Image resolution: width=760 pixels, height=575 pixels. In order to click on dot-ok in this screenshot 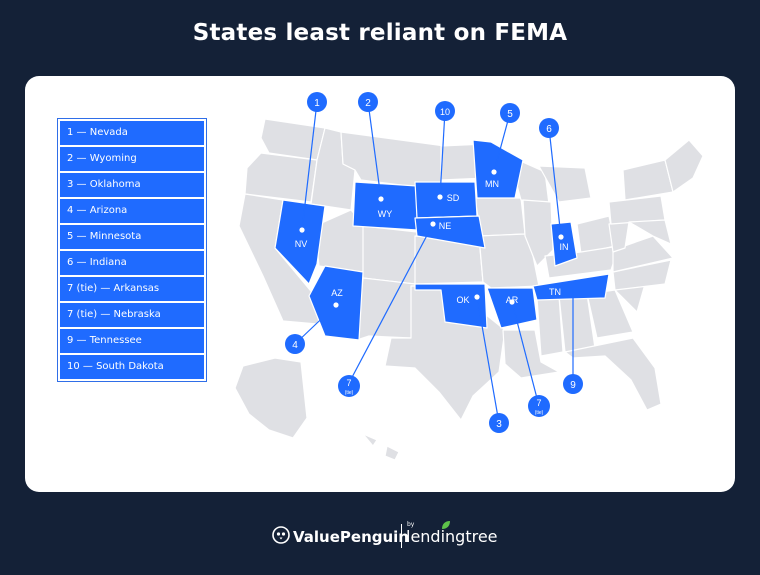, I will do `click(477, 297)`.